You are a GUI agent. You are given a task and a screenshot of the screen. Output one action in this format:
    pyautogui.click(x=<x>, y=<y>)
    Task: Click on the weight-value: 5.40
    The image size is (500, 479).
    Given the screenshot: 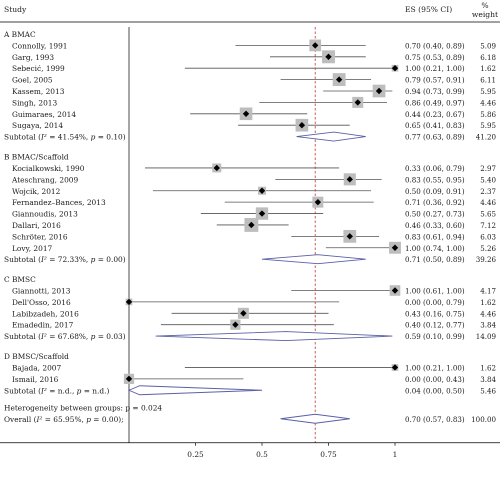 What is the action you would take?
    pyautogui.click(x=488, y=179)
    